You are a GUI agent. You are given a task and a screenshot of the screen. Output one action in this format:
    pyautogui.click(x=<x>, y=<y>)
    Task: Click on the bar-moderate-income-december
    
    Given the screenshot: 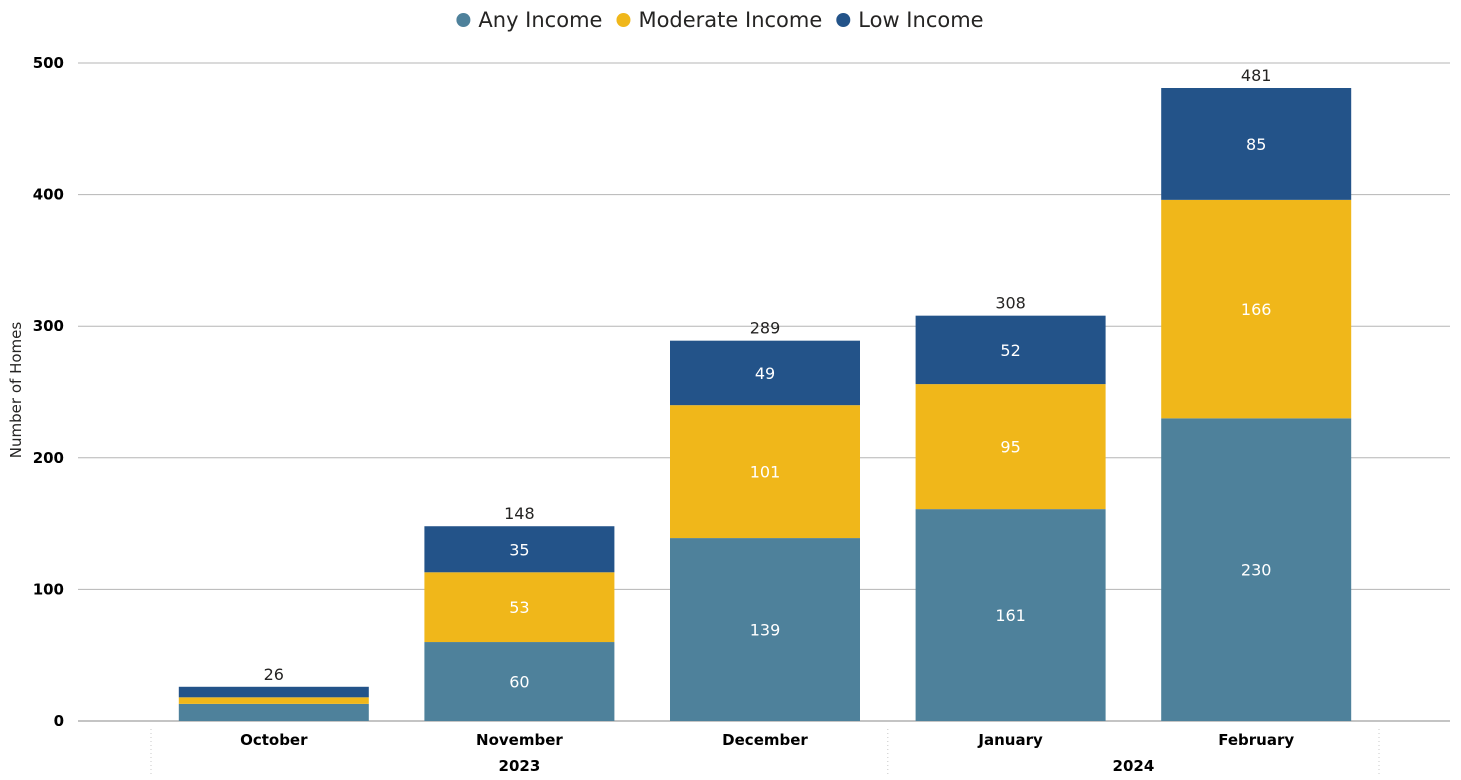 What is the action you would take?
    pyautogui.click(x=765, y=472)
    